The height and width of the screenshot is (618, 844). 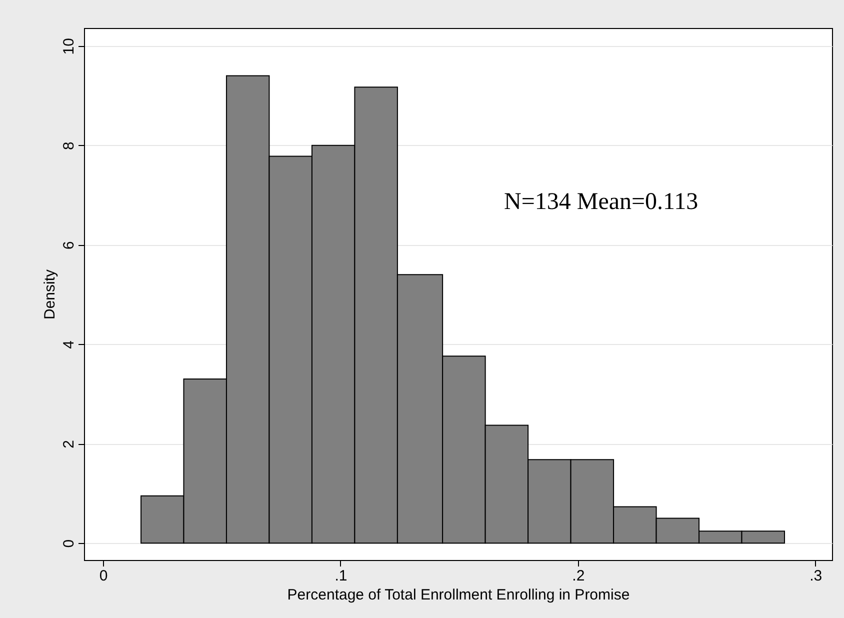 What do you see at coordinates (341, 576) in the screenshot?
I see `x-tick-label: .1` at bounding box center [341, 576].